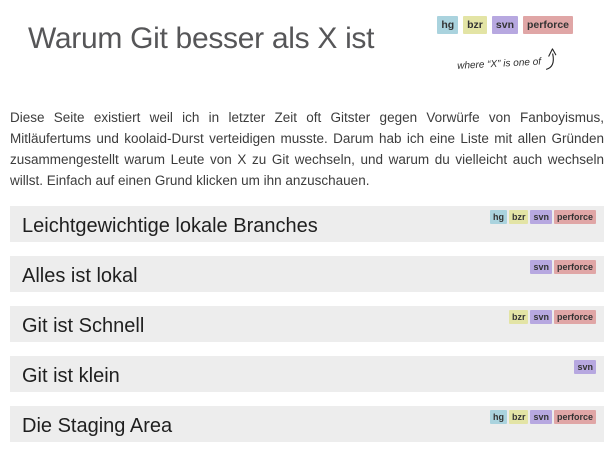  Describe the element at coordinates (83, 326) in the screenshot. I see `reason-title: Git ist Schnell` at that location.